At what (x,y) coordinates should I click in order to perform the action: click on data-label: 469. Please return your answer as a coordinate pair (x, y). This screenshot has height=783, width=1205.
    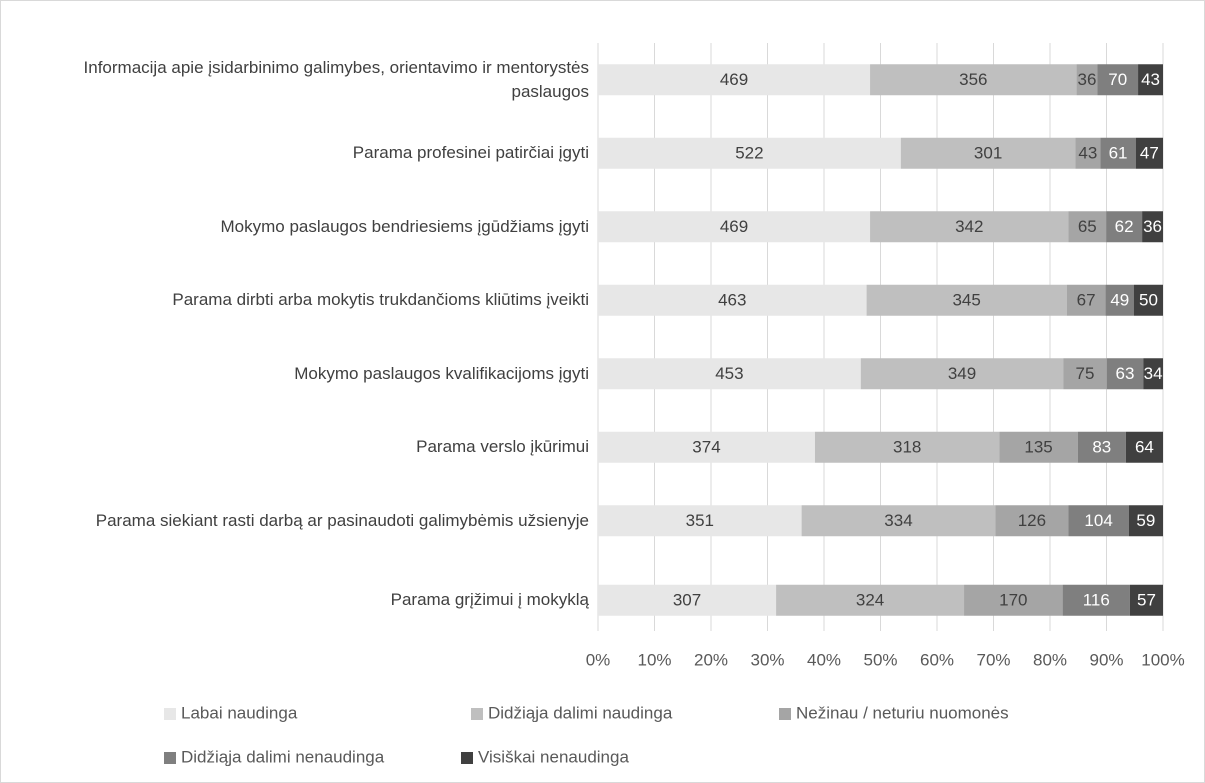
    Looking at the image, I should click on (734, 79).